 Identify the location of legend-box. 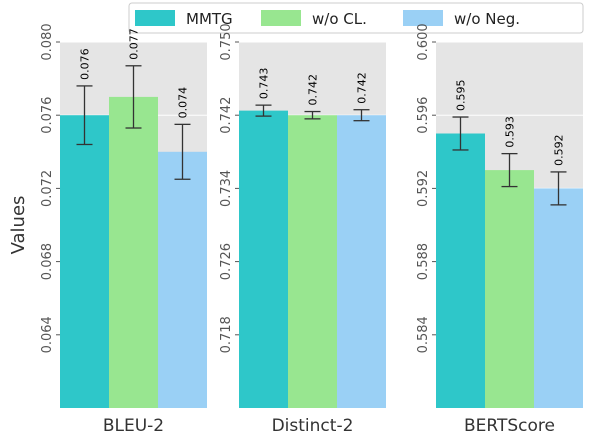
(356, 18).